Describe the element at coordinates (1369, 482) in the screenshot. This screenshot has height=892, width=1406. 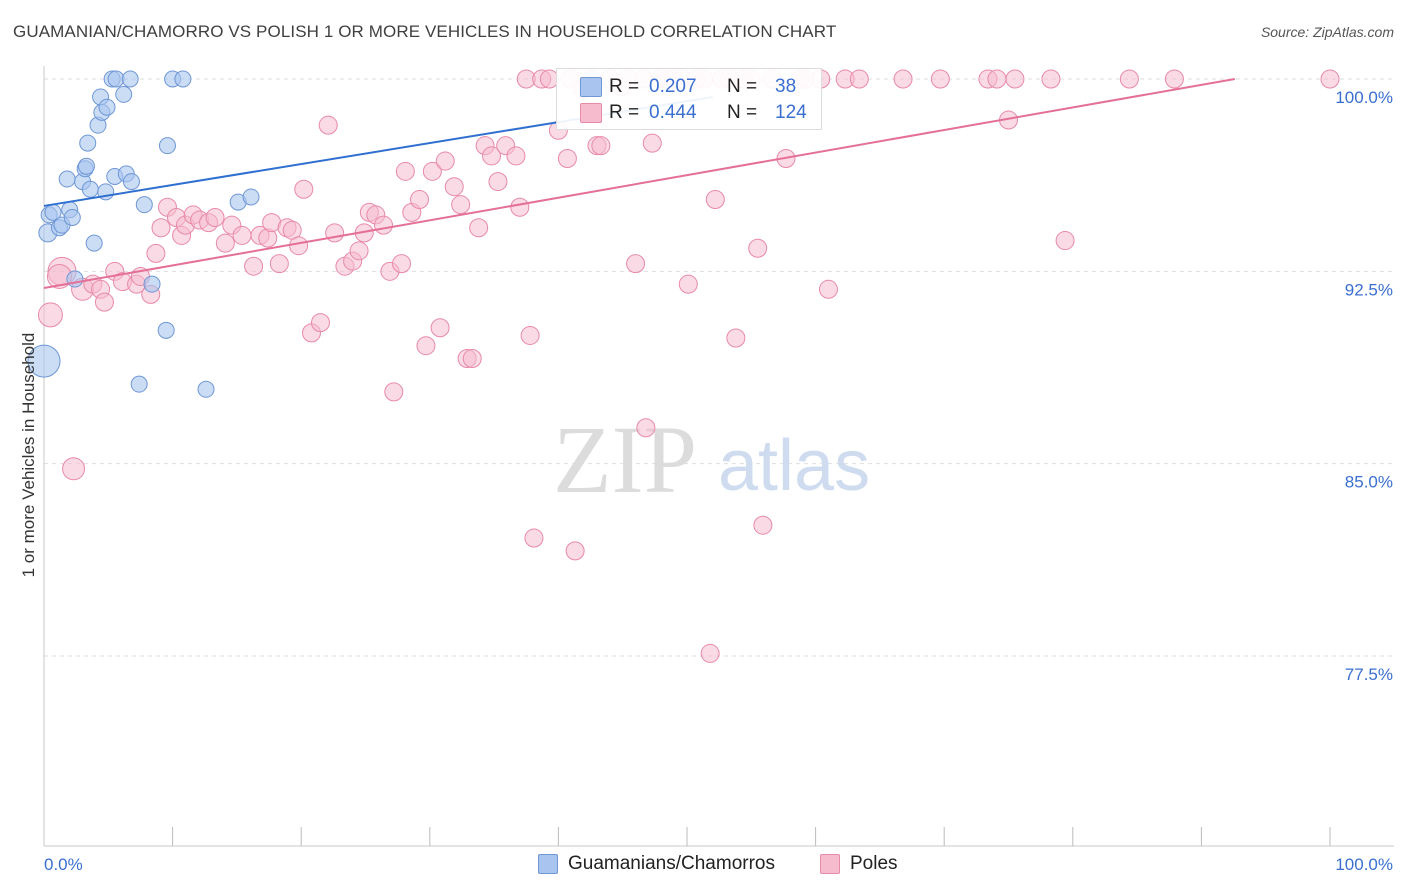
I see `y-tick-label: 85.0%` at that location.